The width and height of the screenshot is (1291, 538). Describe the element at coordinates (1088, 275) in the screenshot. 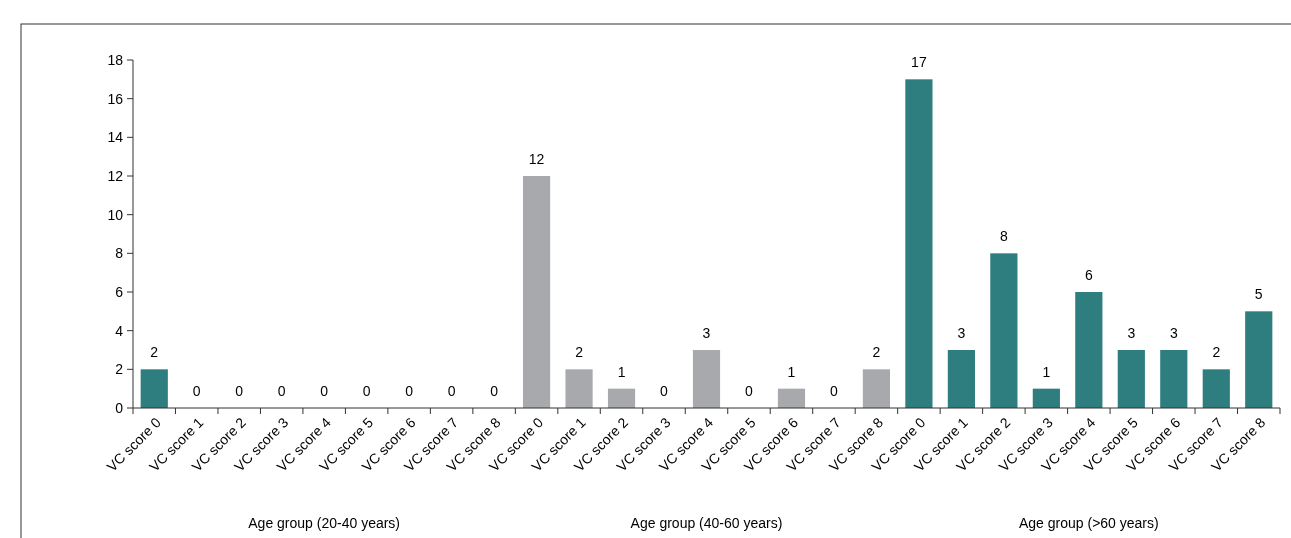

I see `data-label: 6` at that location.